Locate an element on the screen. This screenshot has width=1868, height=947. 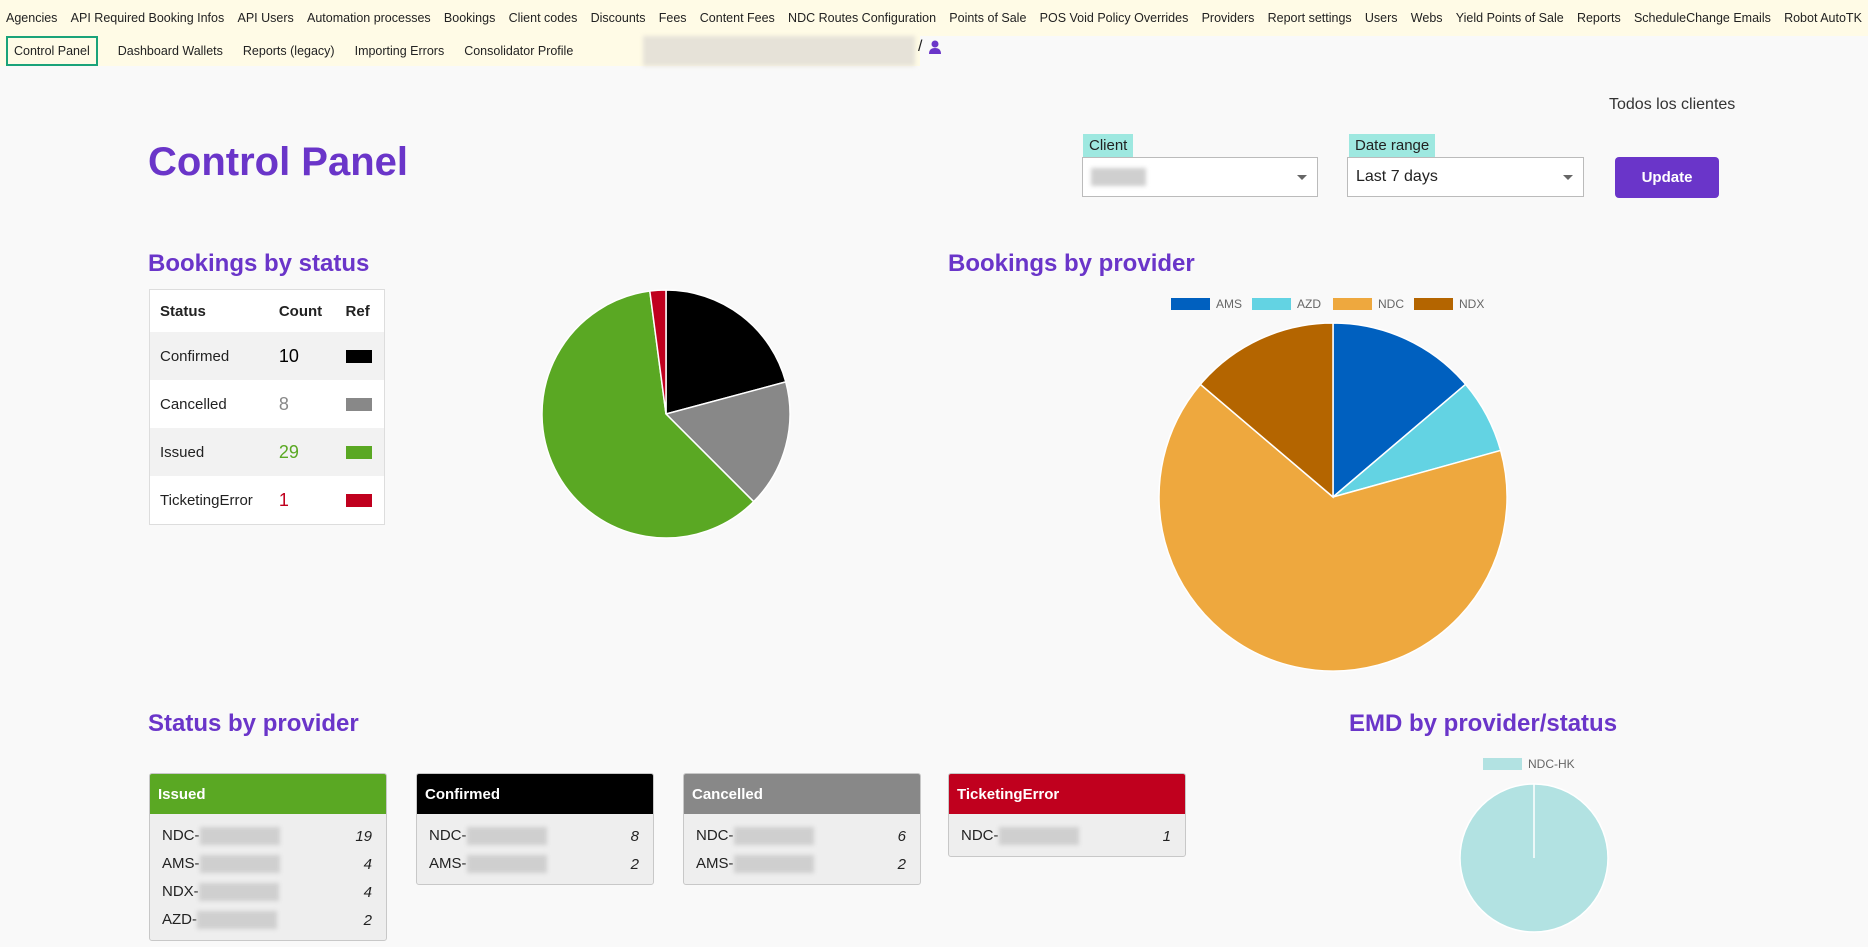
nav-item: Robot AutoTK is located at coordinates (1823, 18).